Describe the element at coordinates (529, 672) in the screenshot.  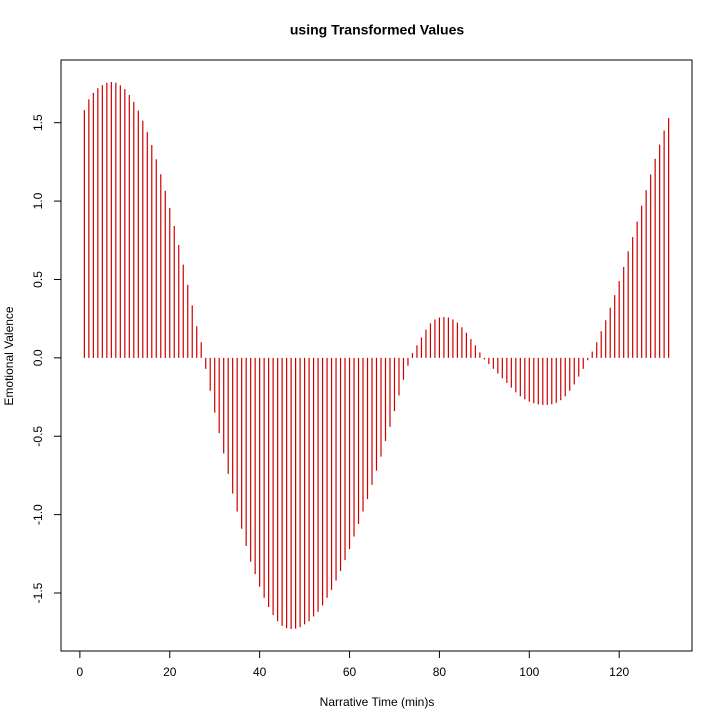
I see `x-tick-label: 100` at that location.